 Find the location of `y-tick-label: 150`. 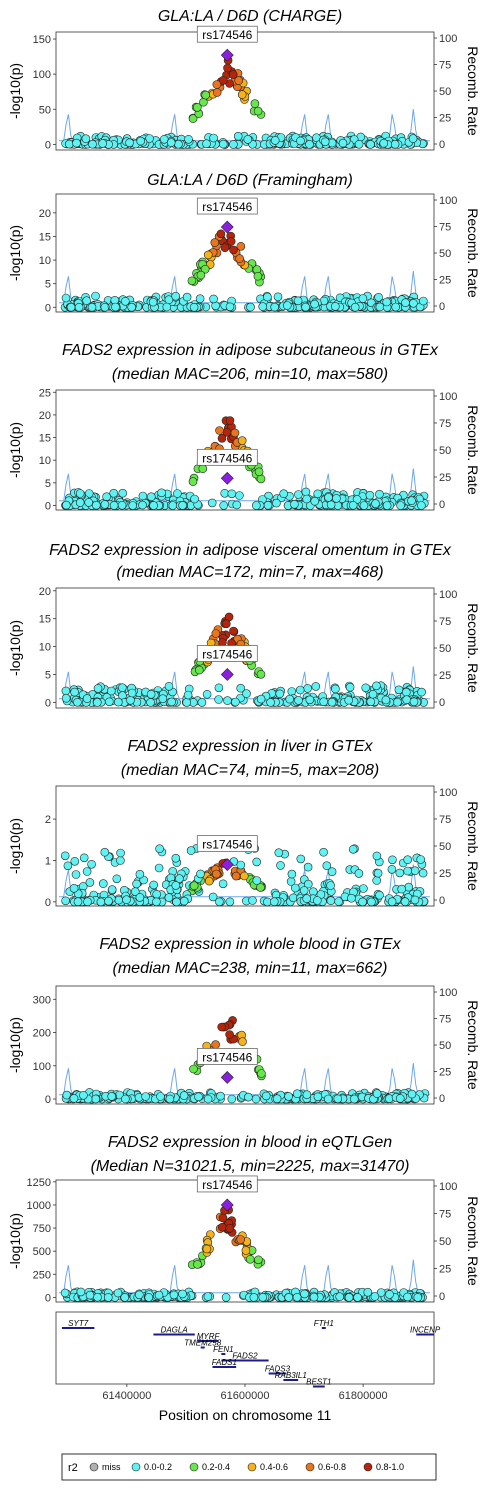

y-tick-label: 150 is located at coordinates (42, 40).